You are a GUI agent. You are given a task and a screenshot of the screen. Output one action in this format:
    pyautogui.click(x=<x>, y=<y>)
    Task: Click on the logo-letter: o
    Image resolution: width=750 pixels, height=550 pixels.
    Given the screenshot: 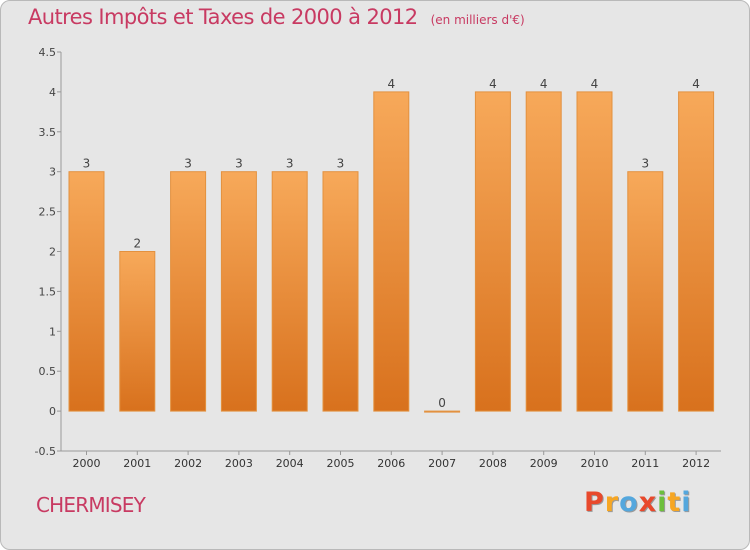 What is the action you would take?
    pyautogui.click(x=629, y=502)
    